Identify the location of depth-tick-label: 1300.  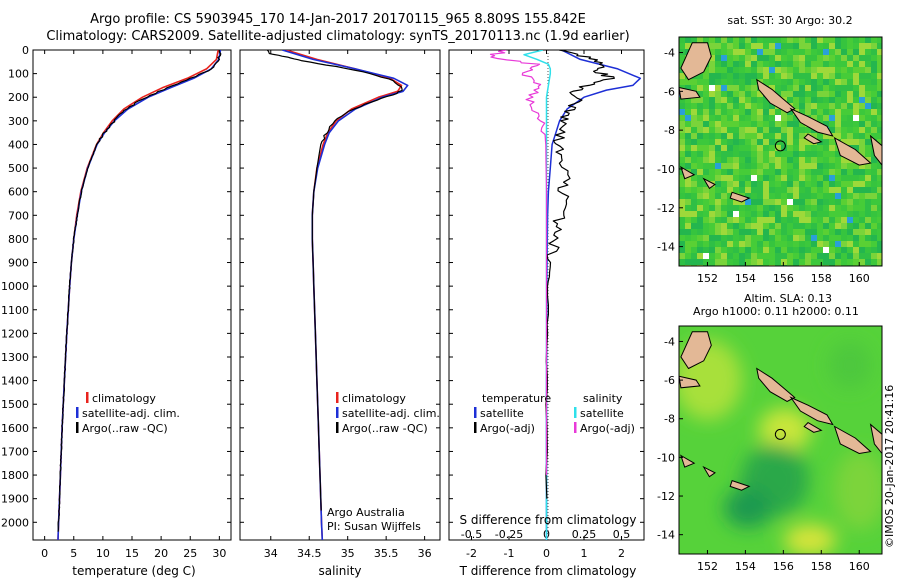
(15, 357).